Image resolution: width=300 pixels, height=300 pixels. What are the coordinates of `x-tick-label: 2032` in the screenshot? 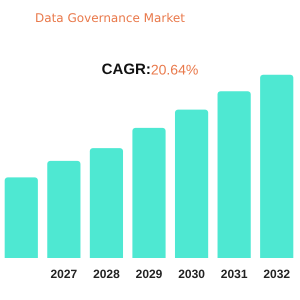 It's located at (276, 274).